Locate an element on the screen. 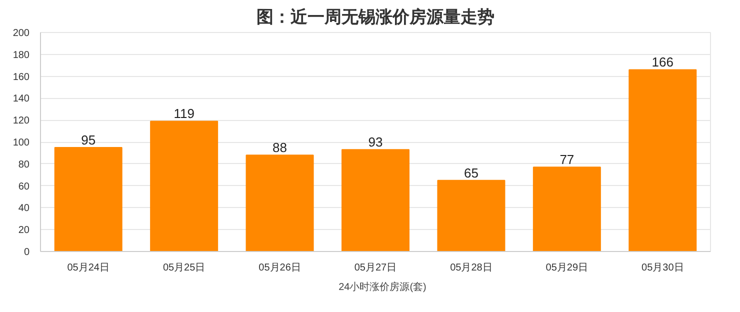  x-tick-label: 05月30日 is located at coordinates (663, 268).